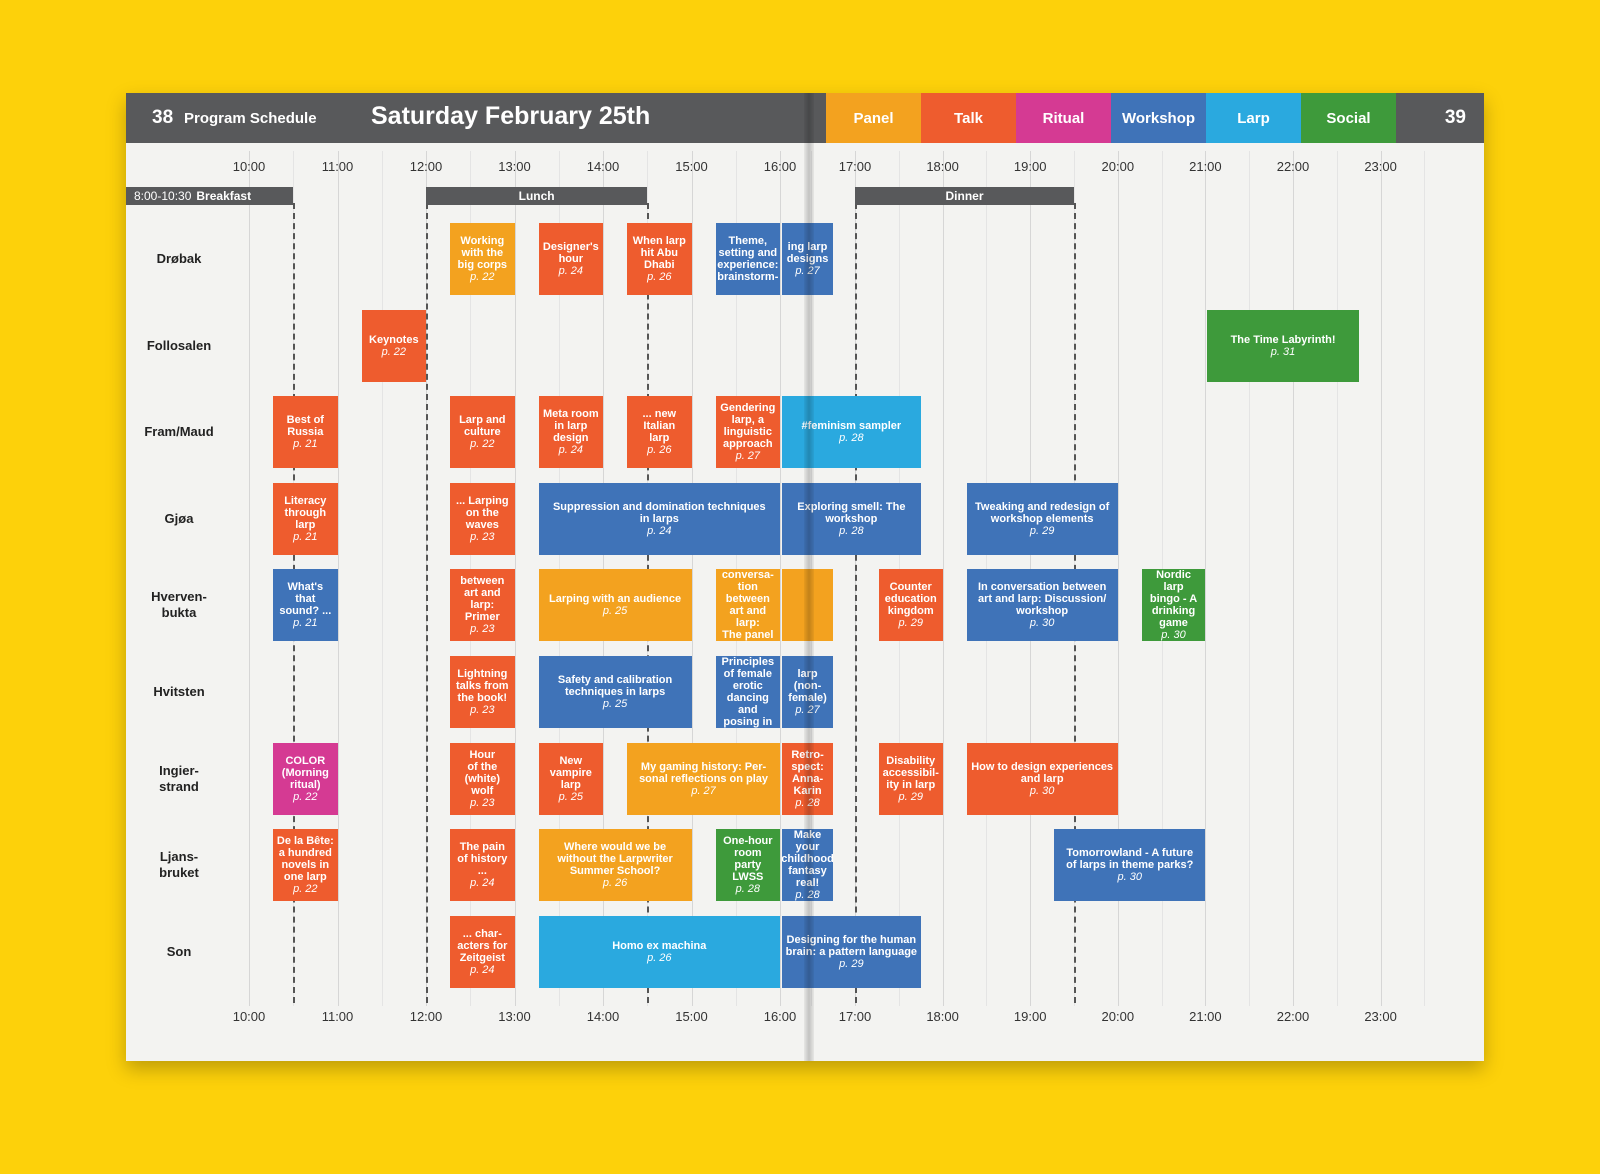 Image resolution: width=1600 pixels, height=1174 pixels. What do you see at coordinates (305, 859) in the screenshot?
I see `event-title: De la Bête: a hundred novels in one larp` at bounding box center [305, 859].